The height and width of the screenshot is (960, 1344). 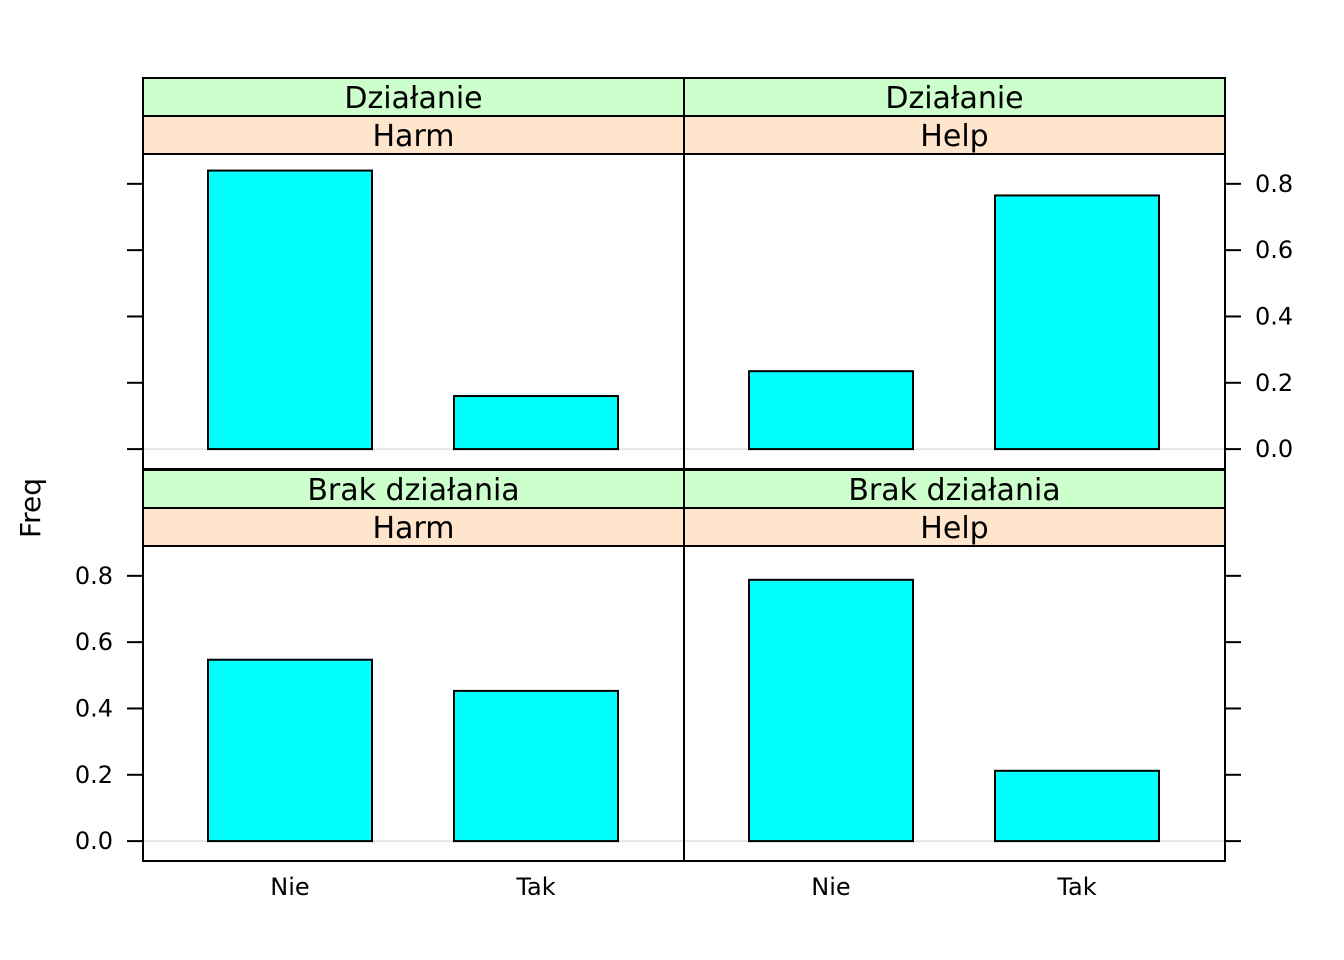 What do you see at coordinates (954, 703) in the screenshot?
I see `panel-border` at bounding box center [954, 703].